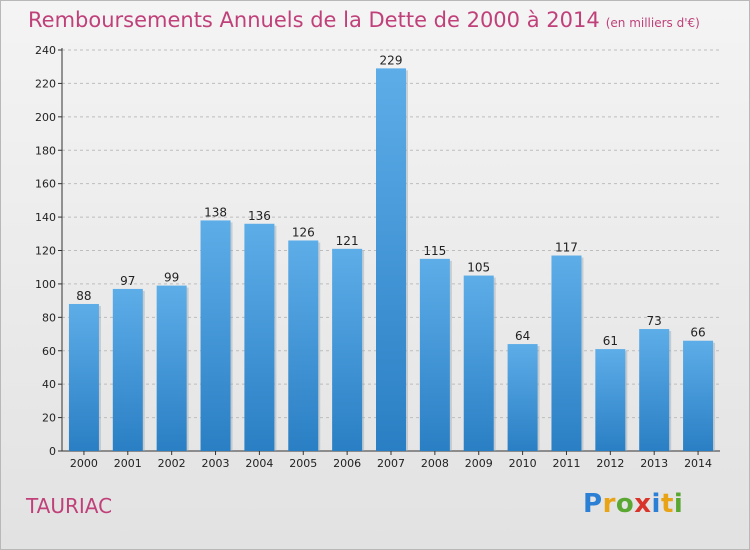 Image resolution: width=750 pixels, height=550 pixels. Describe the element at coordinates (654, 321) in the screenshot. I see `bar-value-label: 73` at that location.